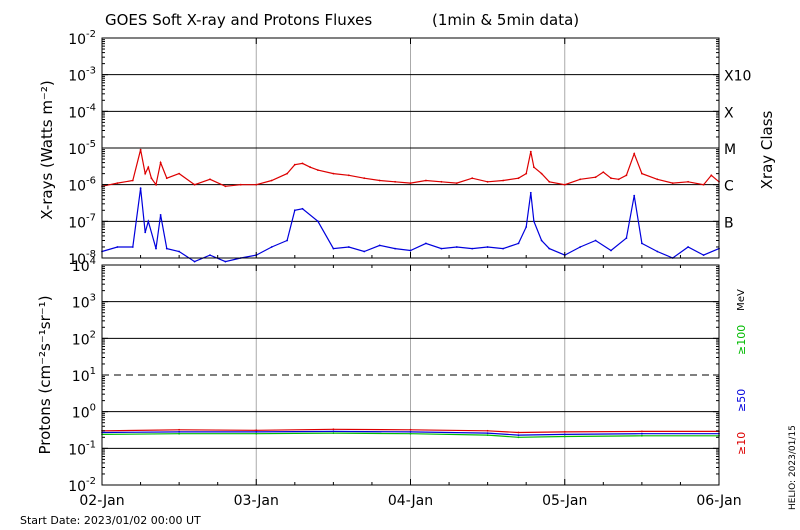 The width and height of the screenshot is (800, 530). What do you see at coordinates (82, 185) in the screenshot?
I see `y-tick-label: 10⁻⁶` at bounding box center [82, 185].